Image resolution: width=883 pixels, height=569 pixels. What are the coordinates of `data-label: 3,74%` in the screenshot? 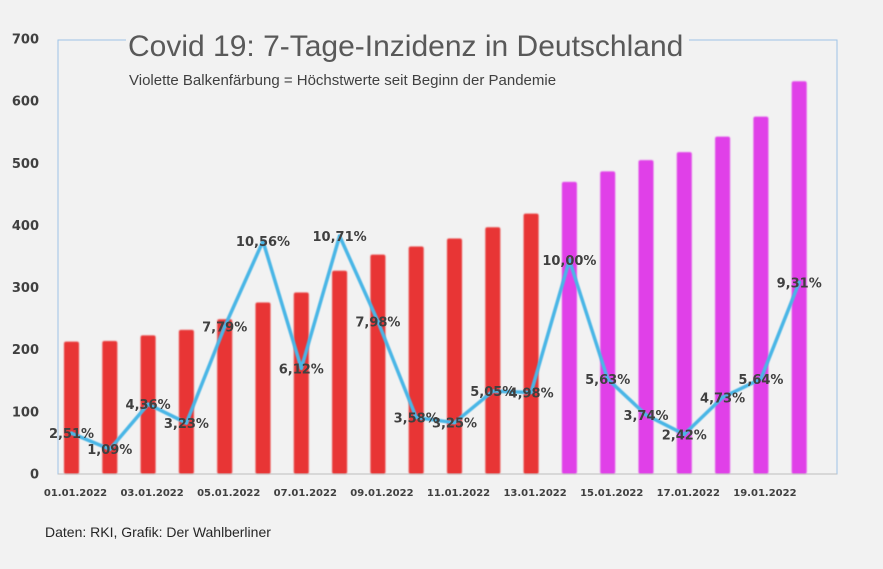 It's located at (645, 416).